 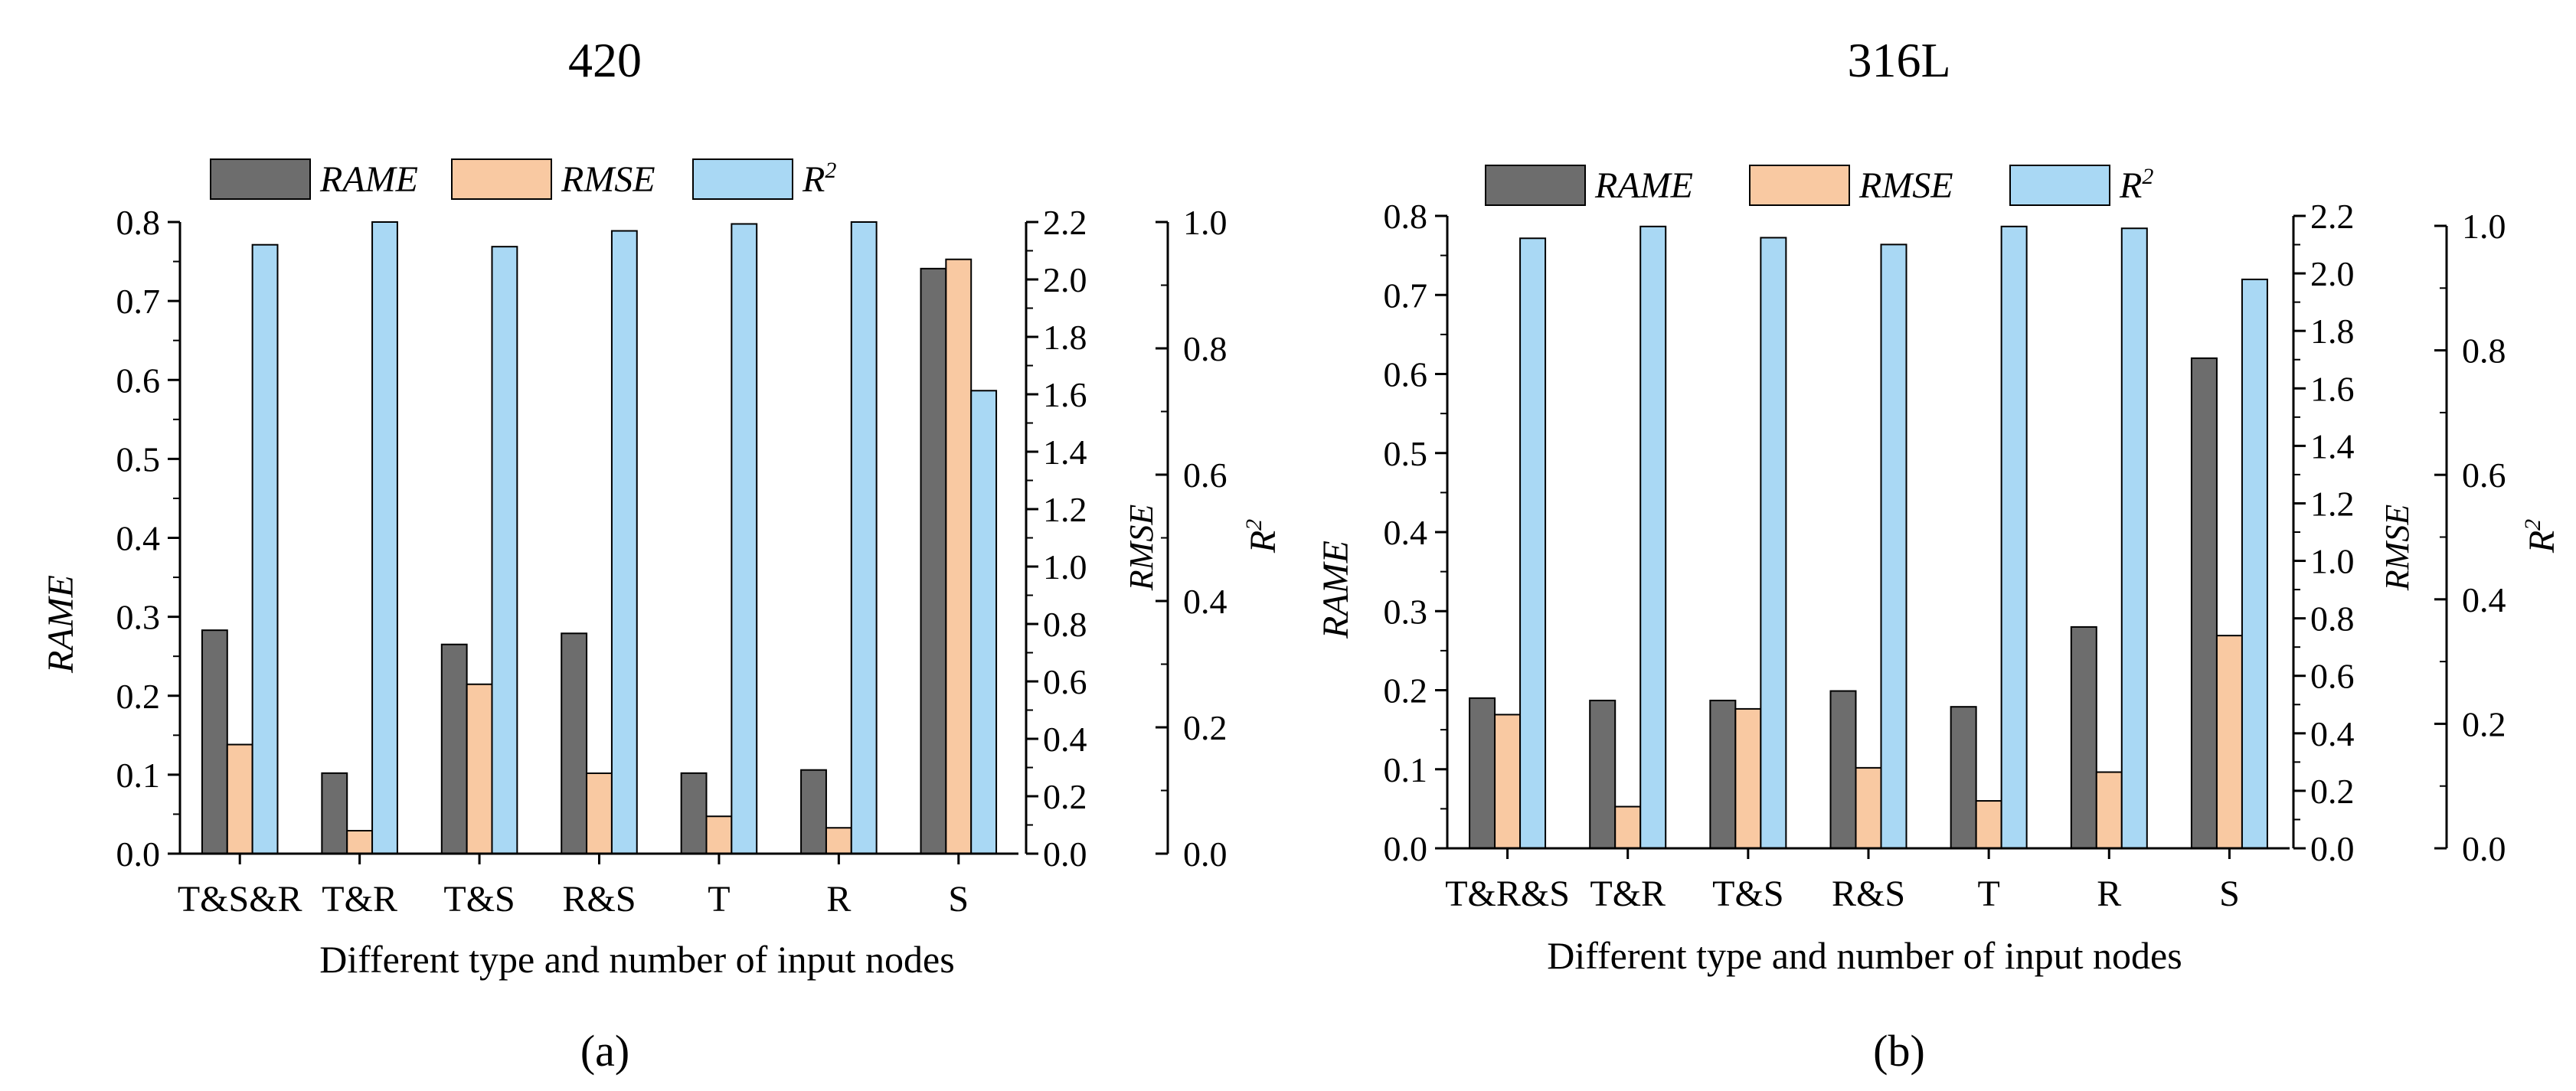 What do you see at coordinates (608, 179) in the screenshot?
I see `legend-rmse-label: RMSE` at bounding box center [608, 179].